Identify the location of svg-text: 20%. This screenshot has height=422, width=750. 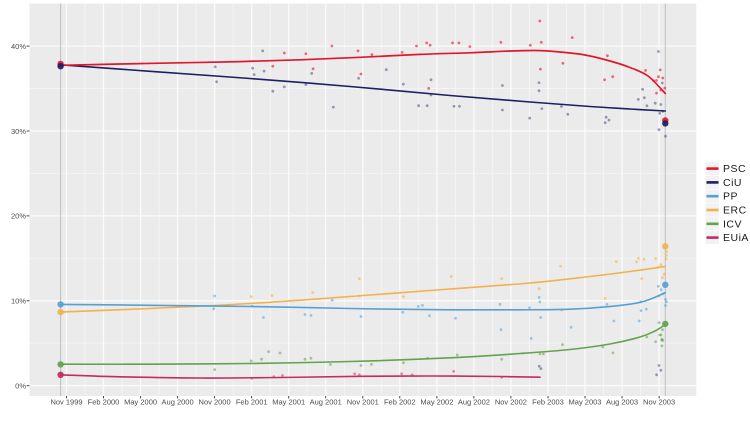
(18, 216).